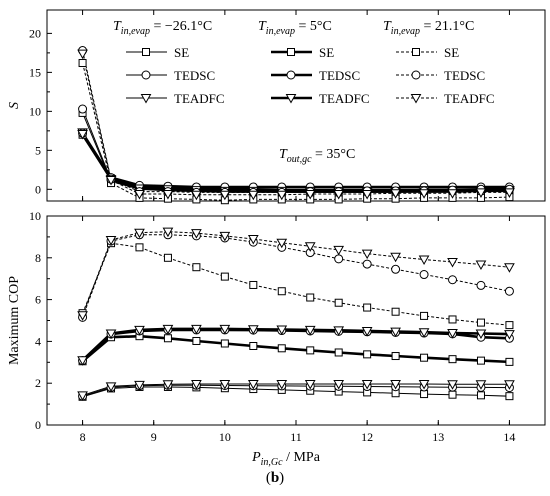 The image size is (550, 496). What do you see at coordinates (154, 437) in the screenshot?
I see `x-tick-label: 9` at bounding box center [154, 437].